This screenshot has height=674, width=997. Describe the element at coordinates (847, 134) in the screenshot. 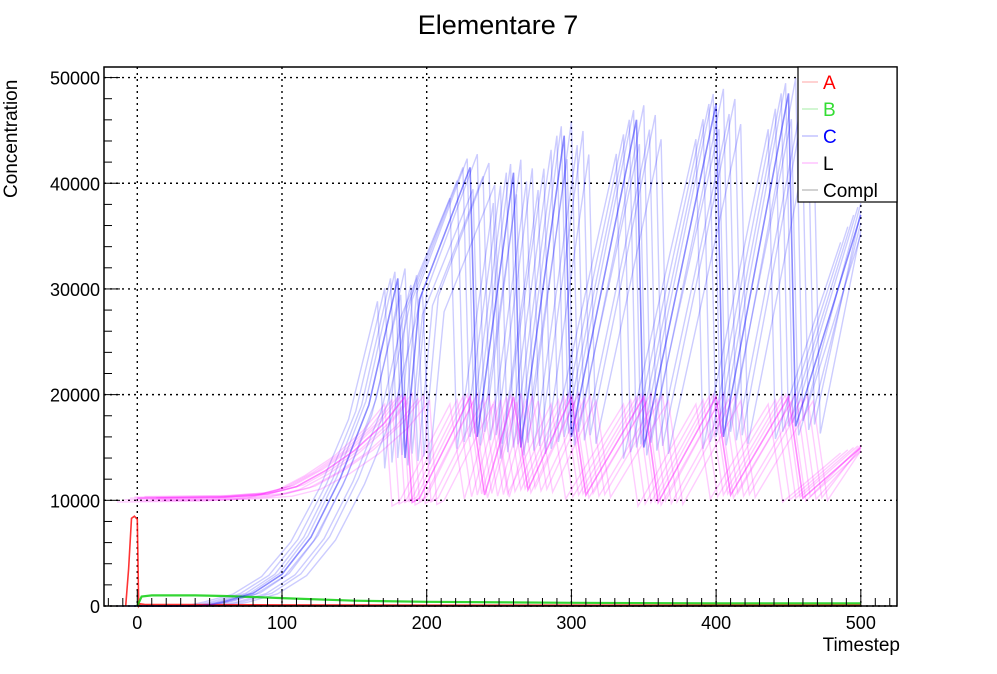

I see `legend-box` at that location.